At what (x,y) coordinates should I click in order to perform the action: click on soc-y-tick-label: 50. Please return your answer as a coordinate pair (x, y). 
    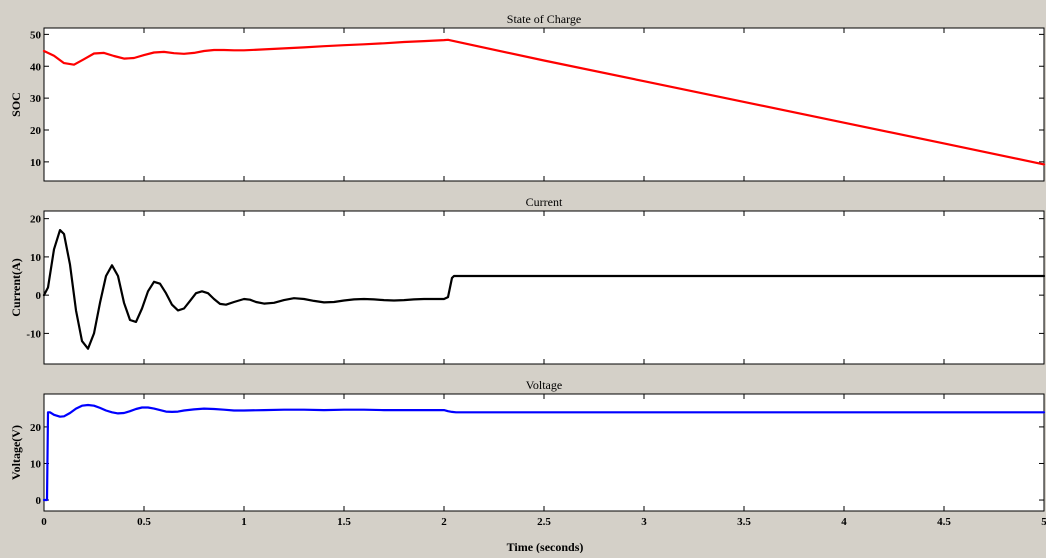
    Looking at the image, I should click on (36, 35).